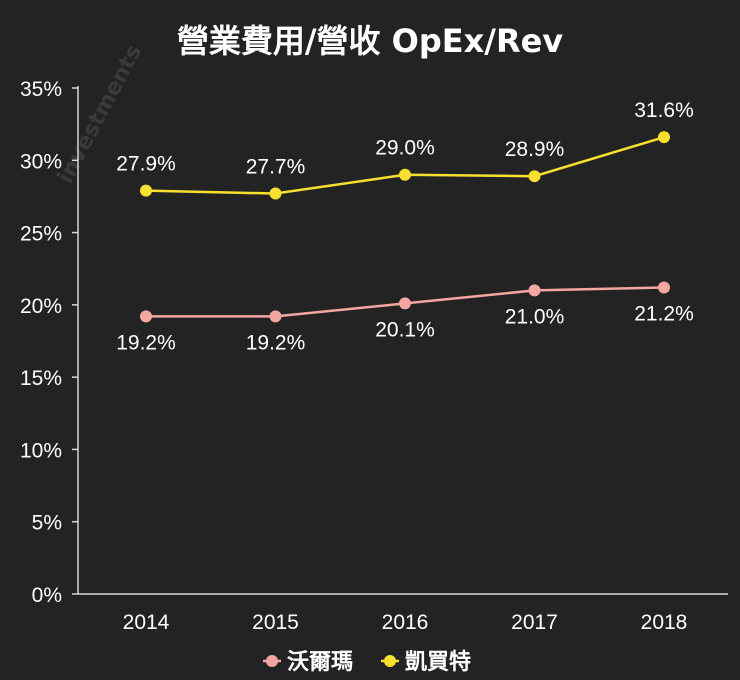  I want to click on data-label: 27.9%, so click(146, 164).